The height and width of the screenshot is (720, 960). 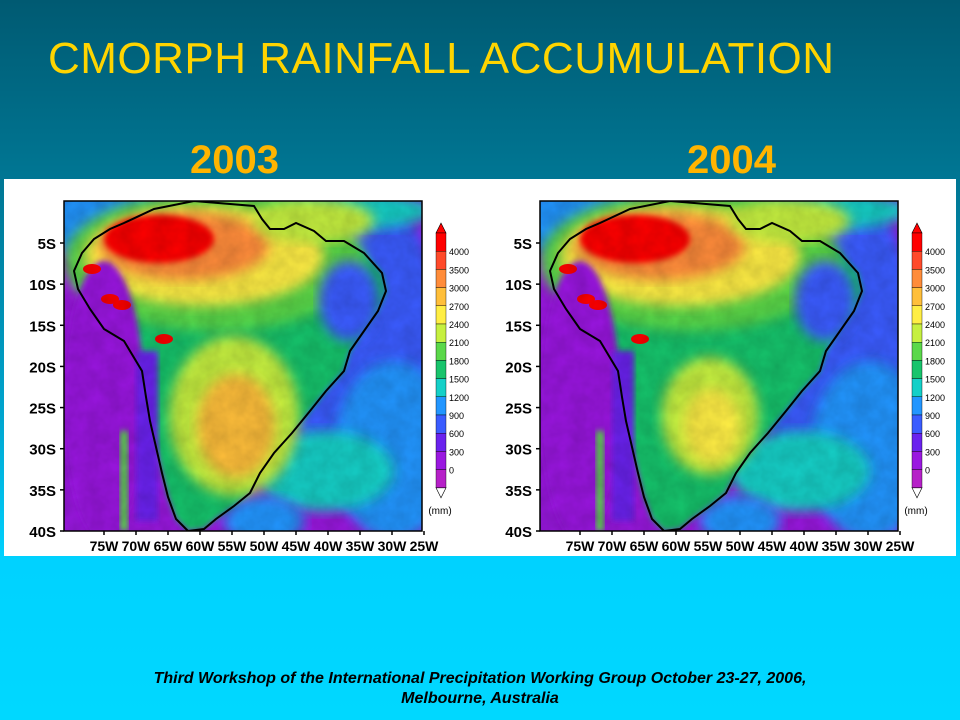 What do you see at coordinates (773, 546) in the screenshot?
I see `lon-label: 45W` at bounding box center [773, 546].